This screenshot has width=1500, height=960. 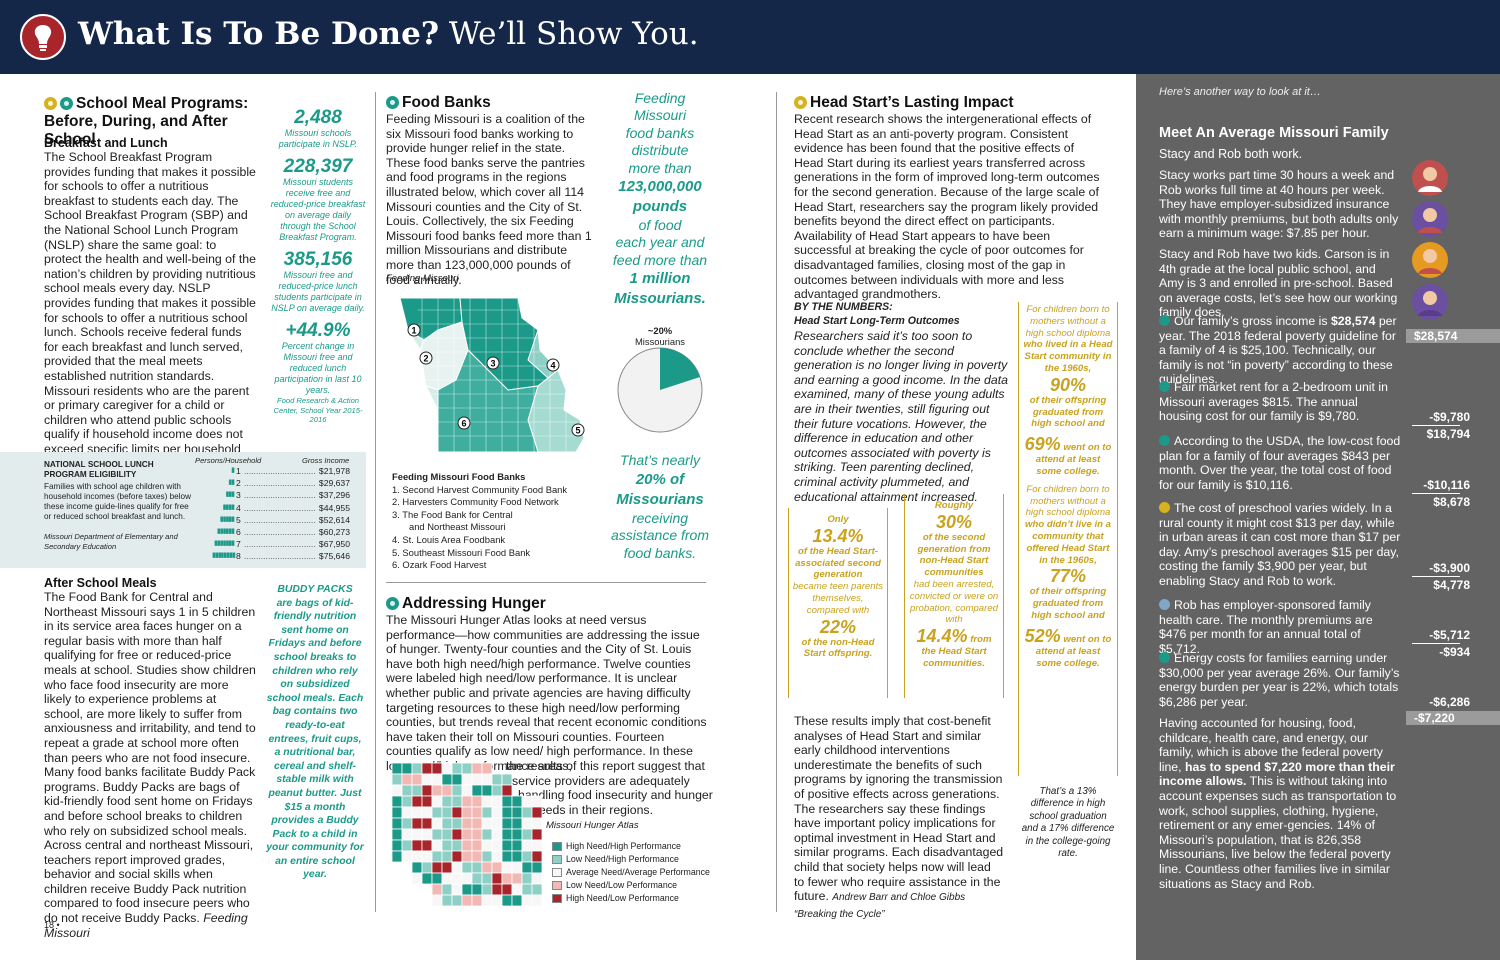 What do you see at coordinates (492, 364) in the screenshot?
I see `region-number: 3` at bounding box center [492, 364].